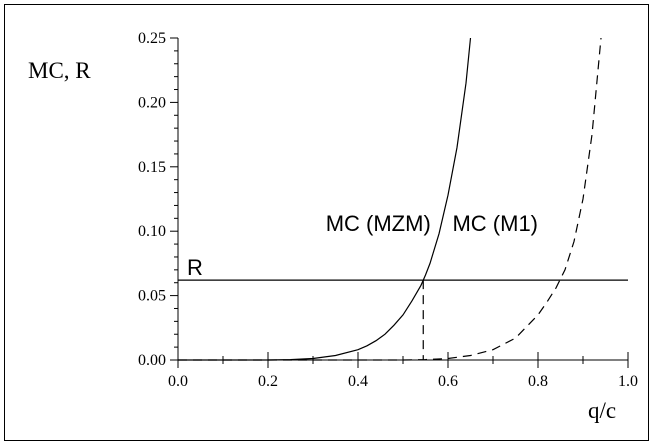 This screenshot has height=446, width=654. What do you see at coordinates (495, 223) in the screenshot?
I see `annotation-mc-m1: MC (M1)` at bounding box center [495, 223].